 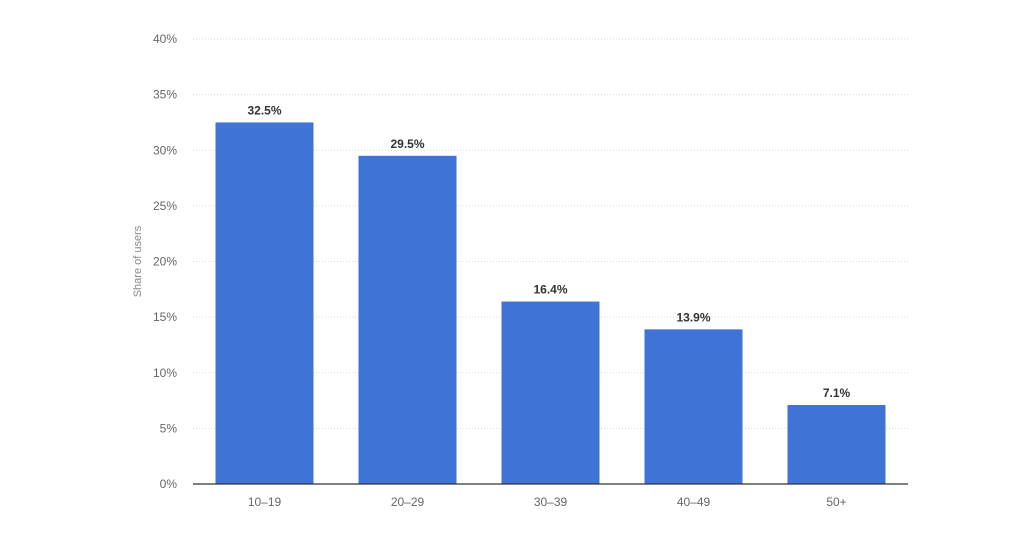 What do you see at coordinates (165, 373) in the screenshot?
I see `y-tick-label: 10%` at bounding box center [165, 373].